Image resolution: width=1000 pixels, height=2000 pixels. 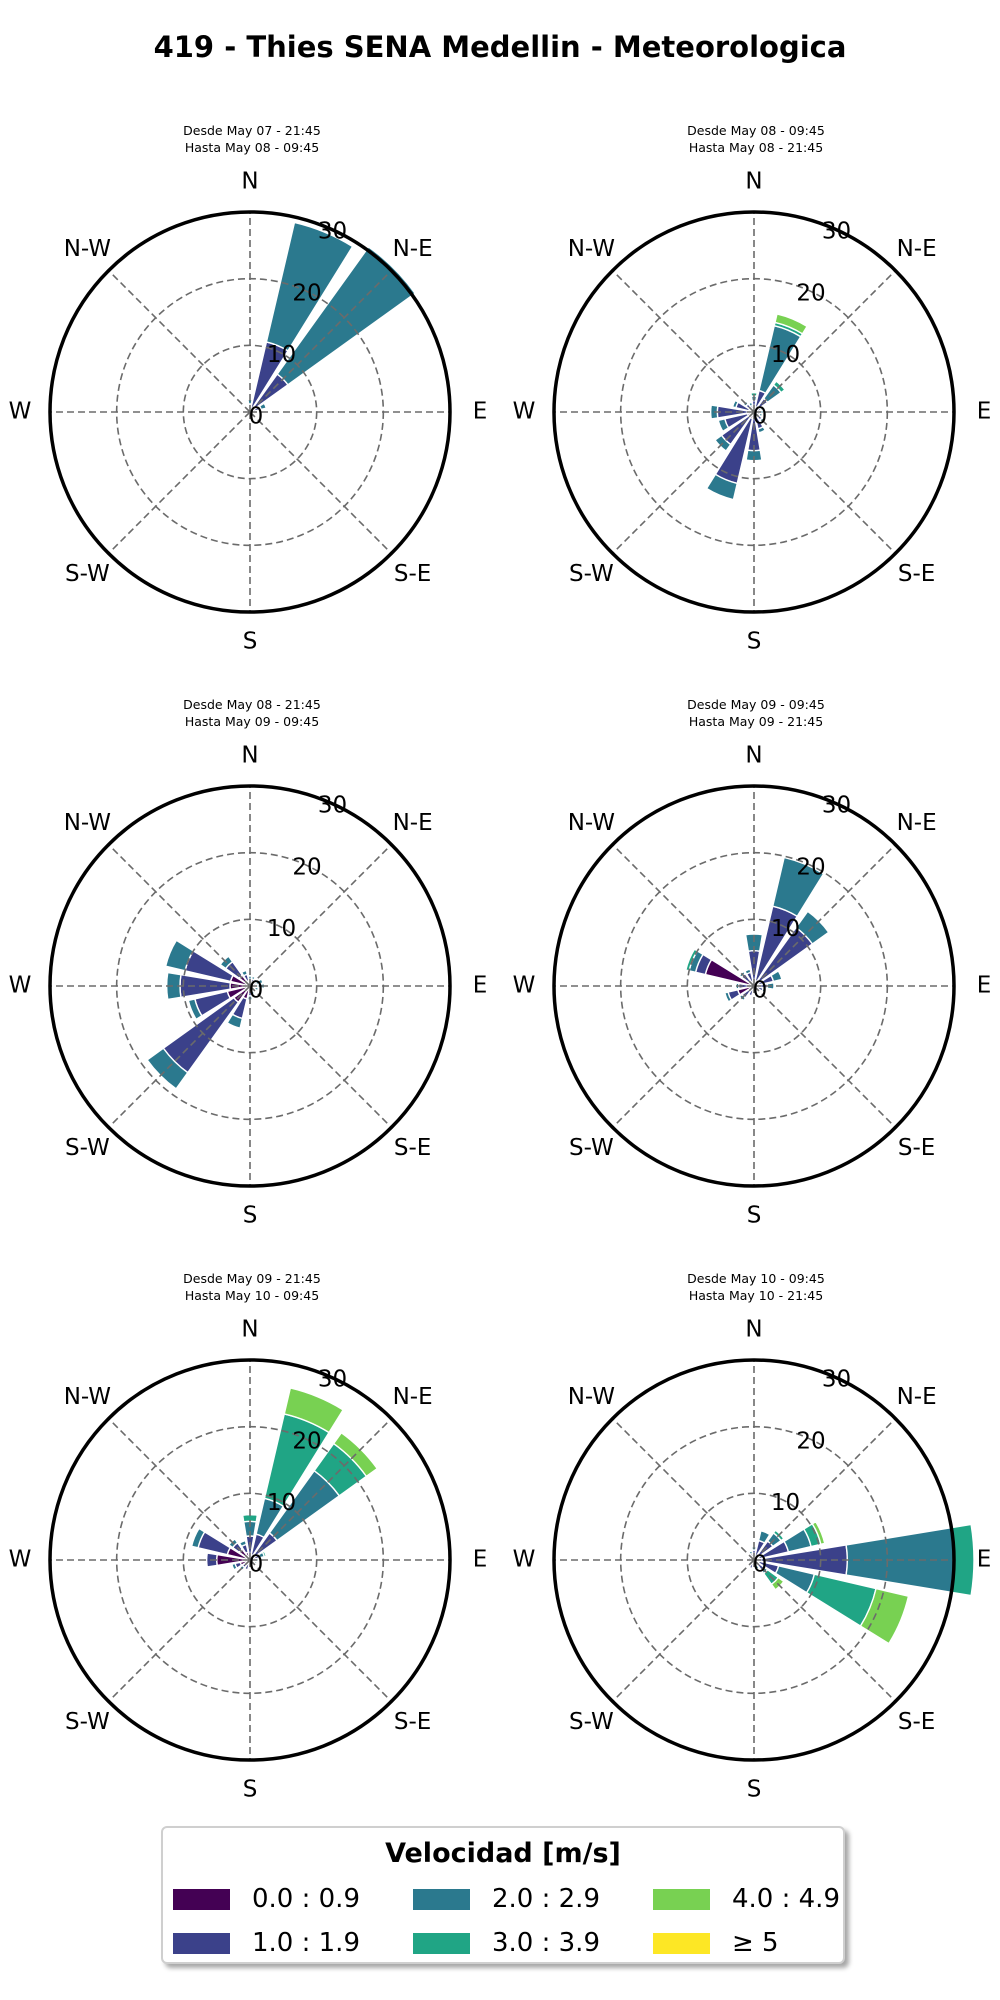 What do you see at coordinates (506, 1943) in the screenshot?
I see `legend-item: 3.0 : 3.9` at bounding box center [506, 1943].